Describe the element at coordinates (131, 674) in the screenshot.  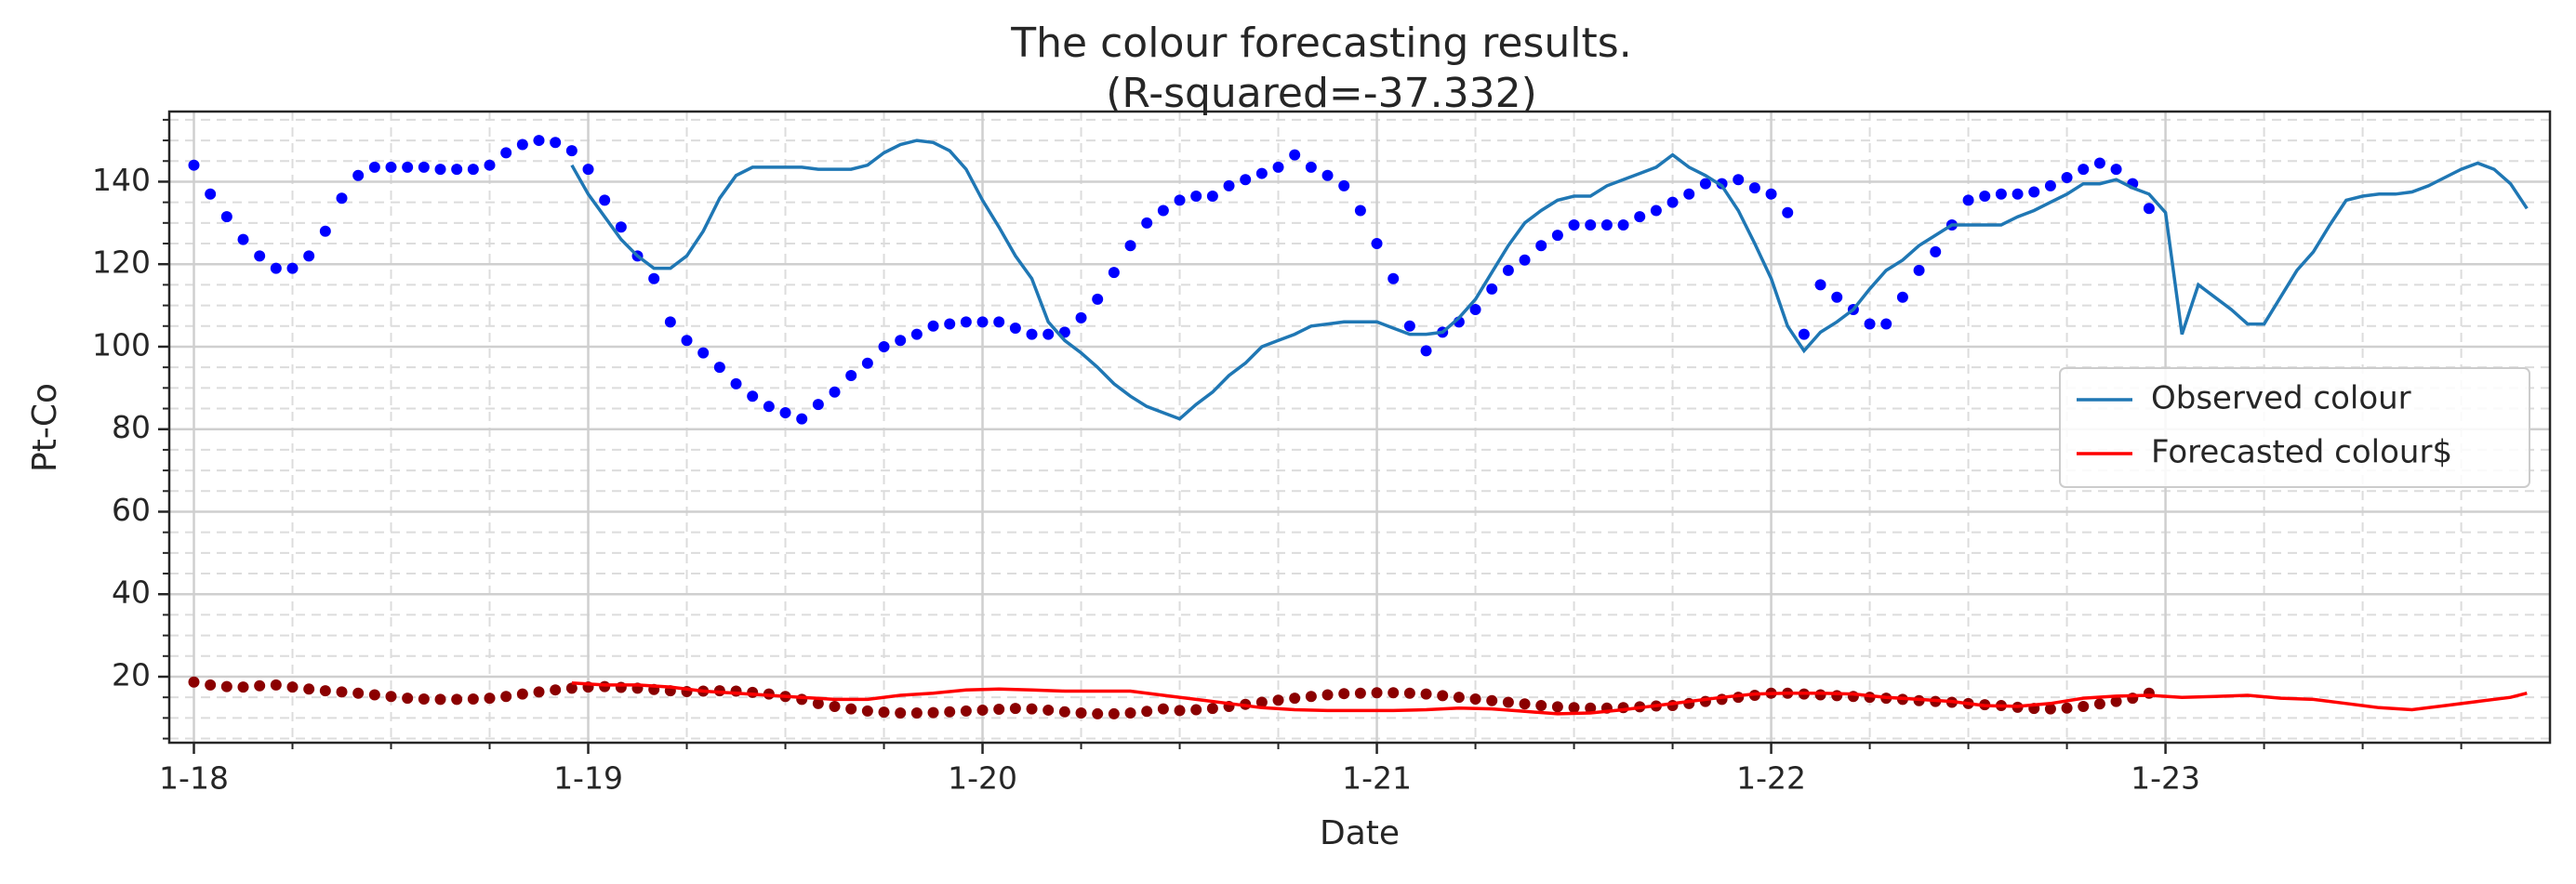
I see `y-tick-label: 20` at that location.